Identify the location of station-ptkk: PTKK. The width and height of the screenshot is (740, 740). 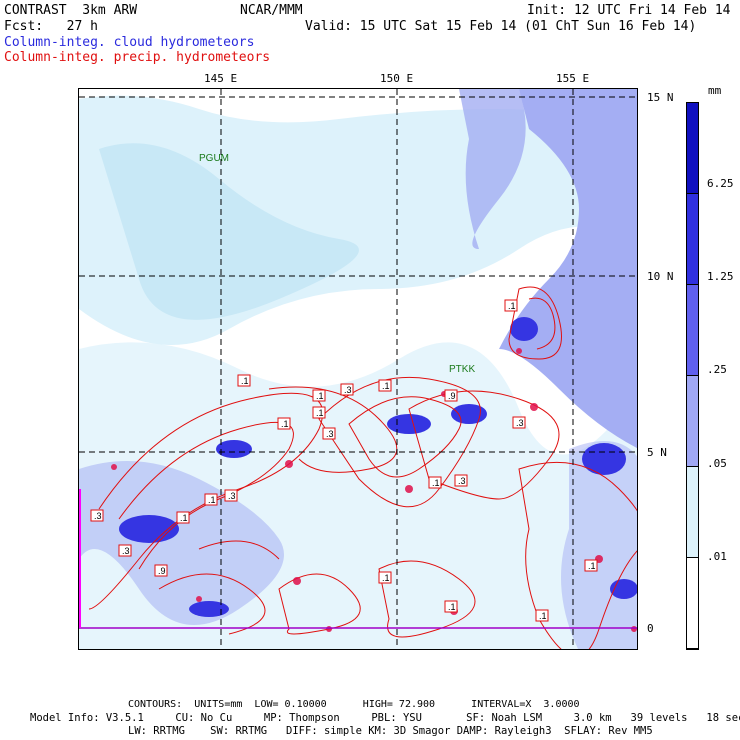
(462, 369).